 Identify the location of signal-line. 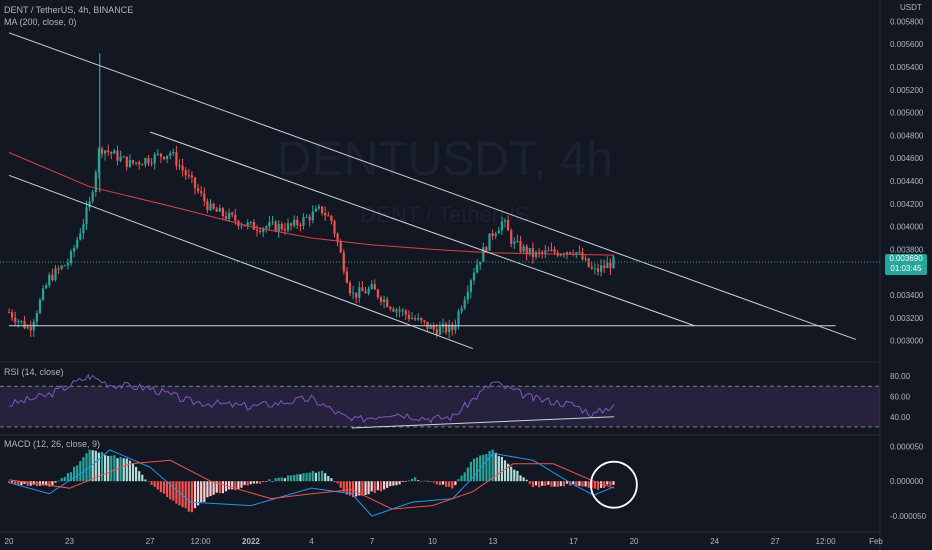
(311, 484).